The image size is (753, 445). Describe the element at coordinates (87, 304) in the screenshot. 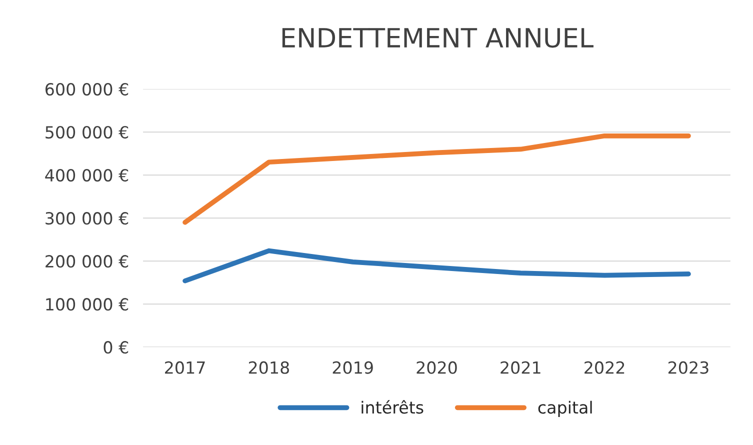

I see `y-tick-label: 100 000 €` at that location.